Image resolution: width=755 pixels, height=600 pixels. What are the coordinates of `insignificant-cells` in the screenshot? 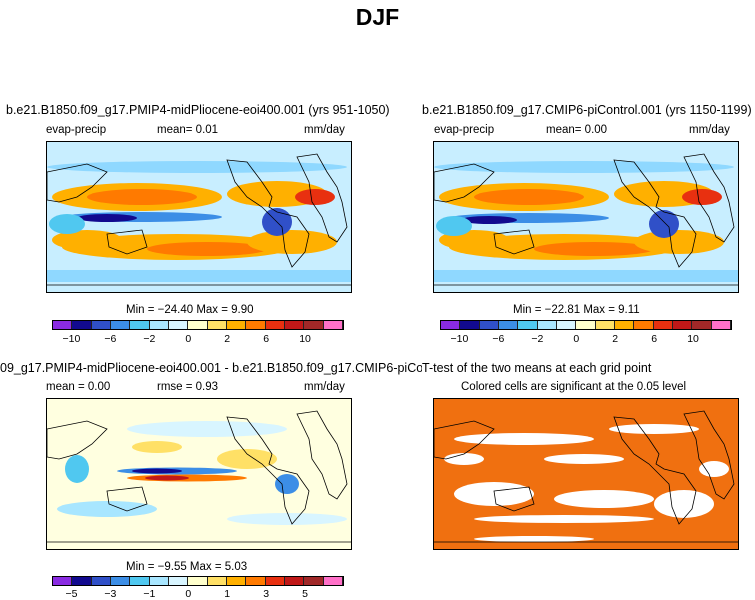 It's located at (586, 483).